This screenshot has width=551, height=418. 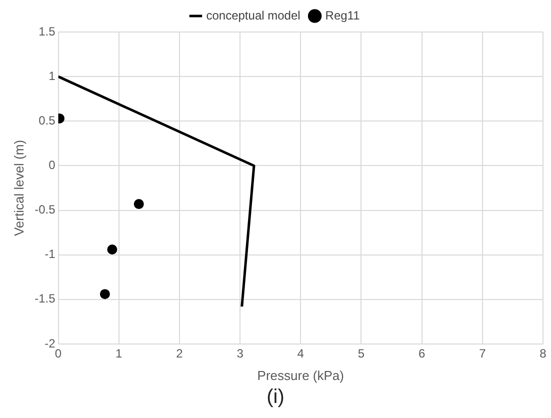 What do you see at coordinates (276, 397) in the screenshot?
I see `text: (i)` at bounding box center [276, 397].